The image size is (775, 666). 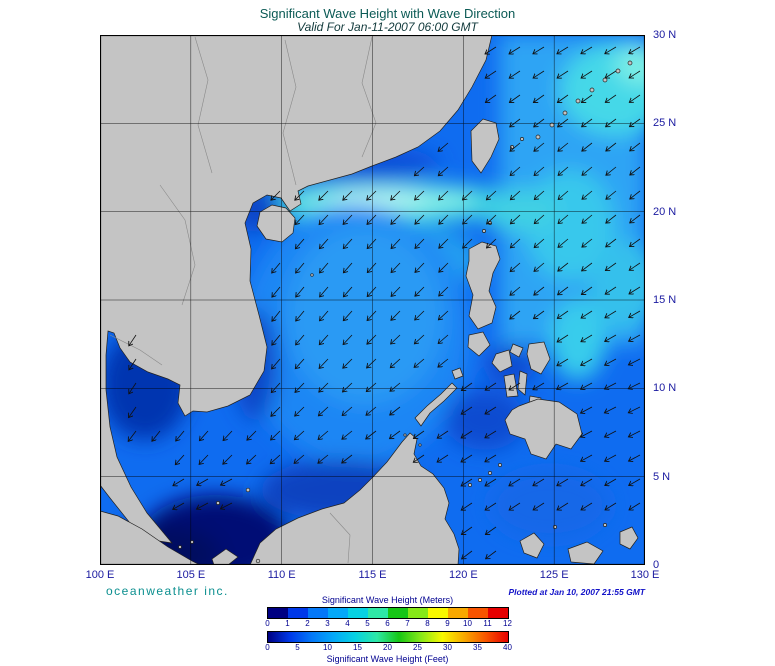 What do you see at coordinates (665, 211) in the screenshot?
I see `y-tick-label: 20 N` at bounding box center [665, 211].